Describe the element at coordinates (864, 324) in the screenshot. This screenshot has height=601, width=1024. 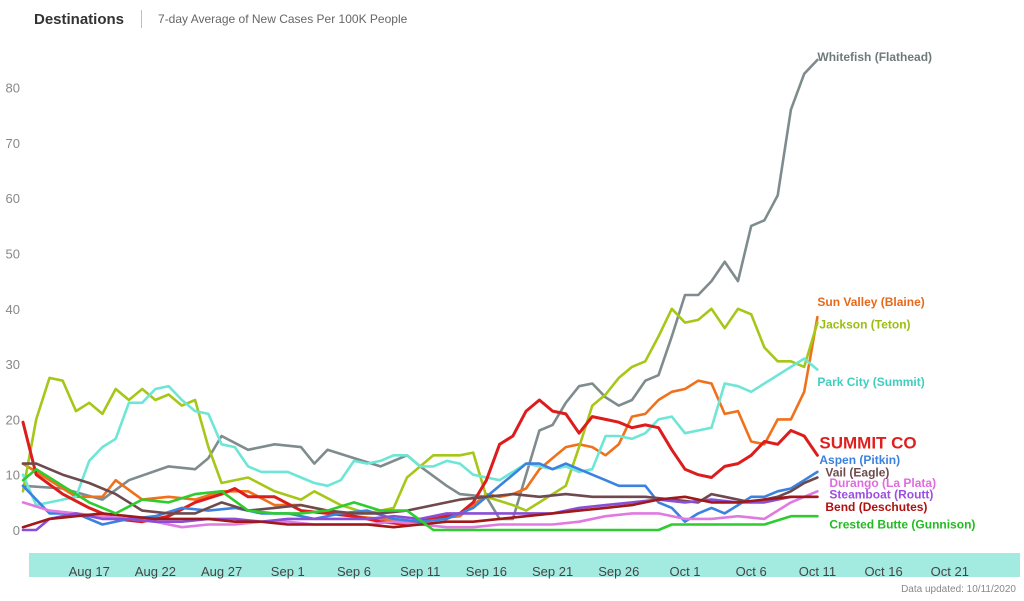
I see `series-label-jackson-teton: Jackson (Teton)` at that location.